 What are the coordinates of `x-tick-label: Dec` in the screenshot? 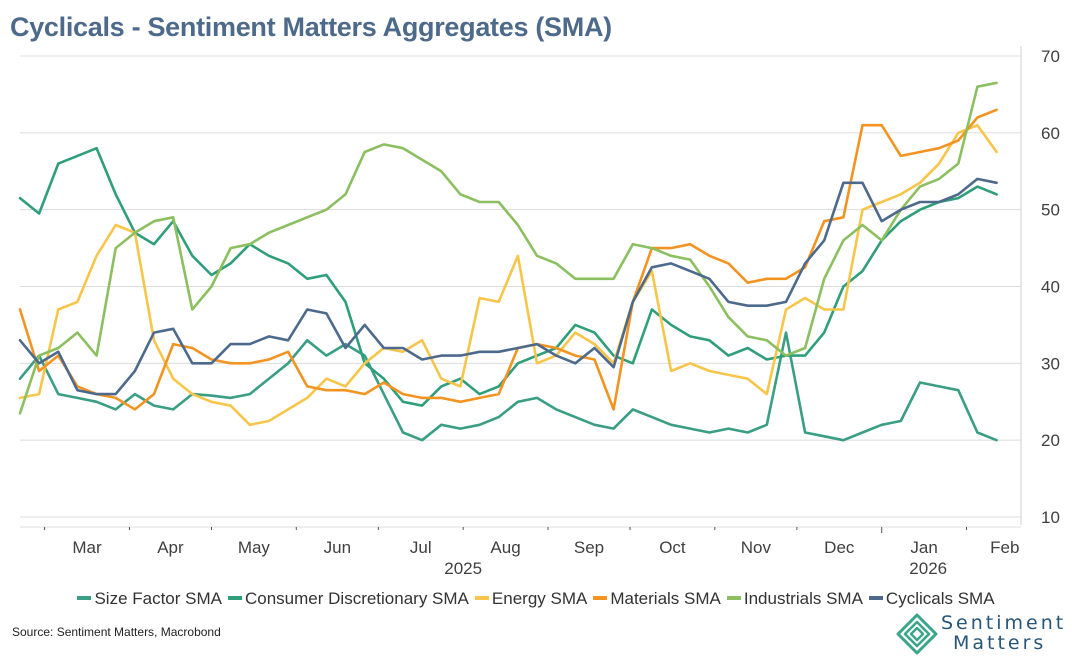 It's located at (839, 547).